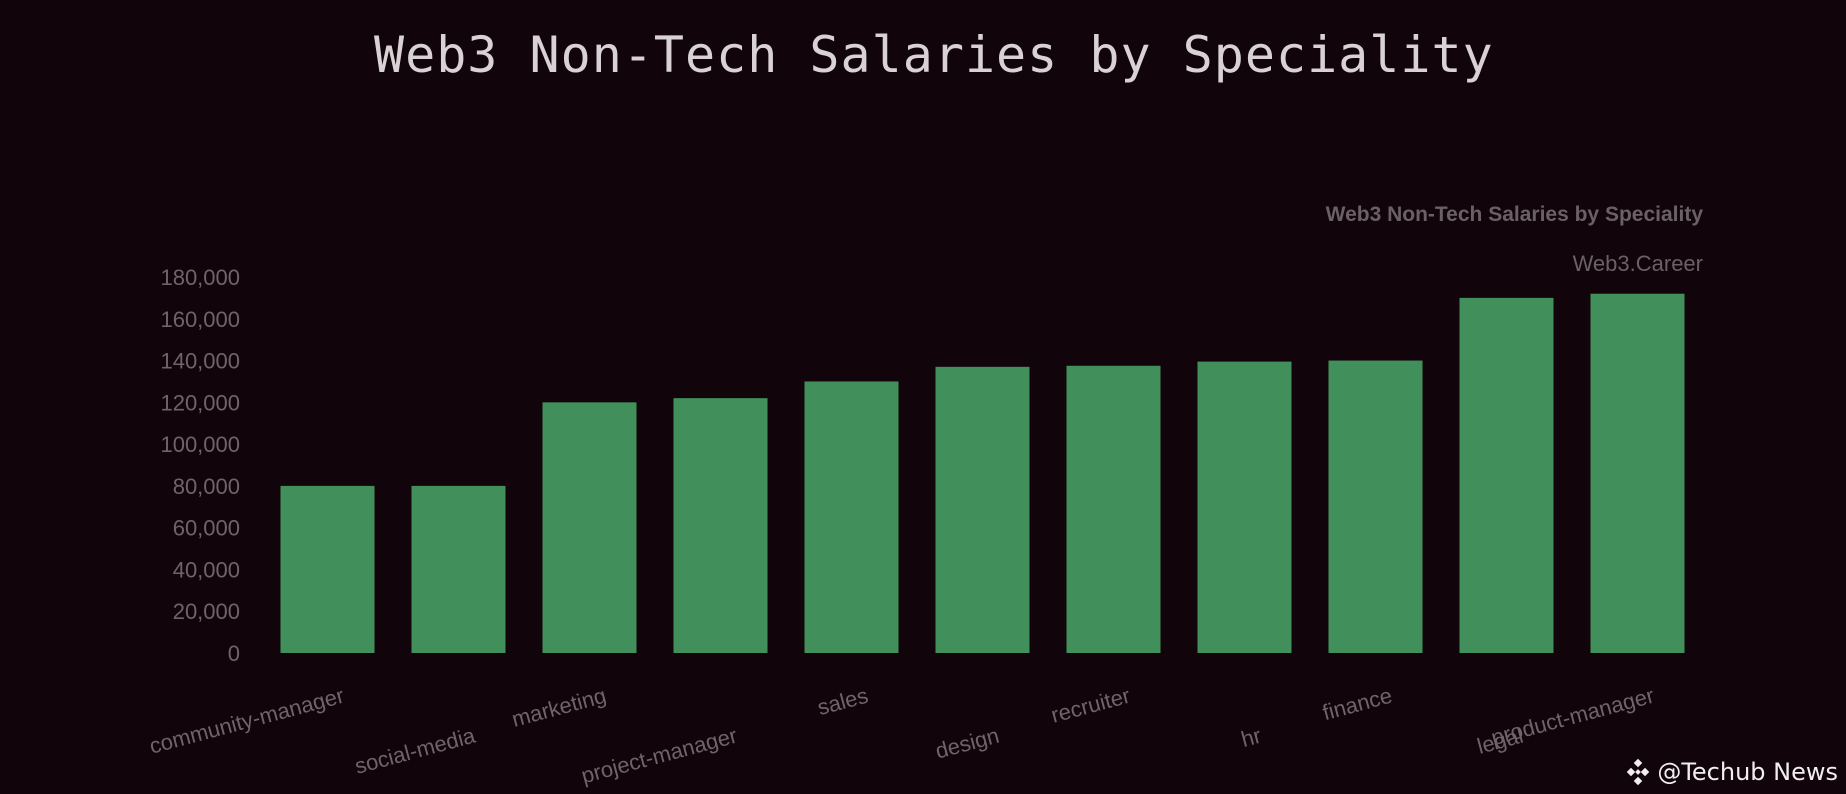 The height and width of the screenshot is (794, 1846). I want to click on y-tick-label: 40,000, so click(206, 569).